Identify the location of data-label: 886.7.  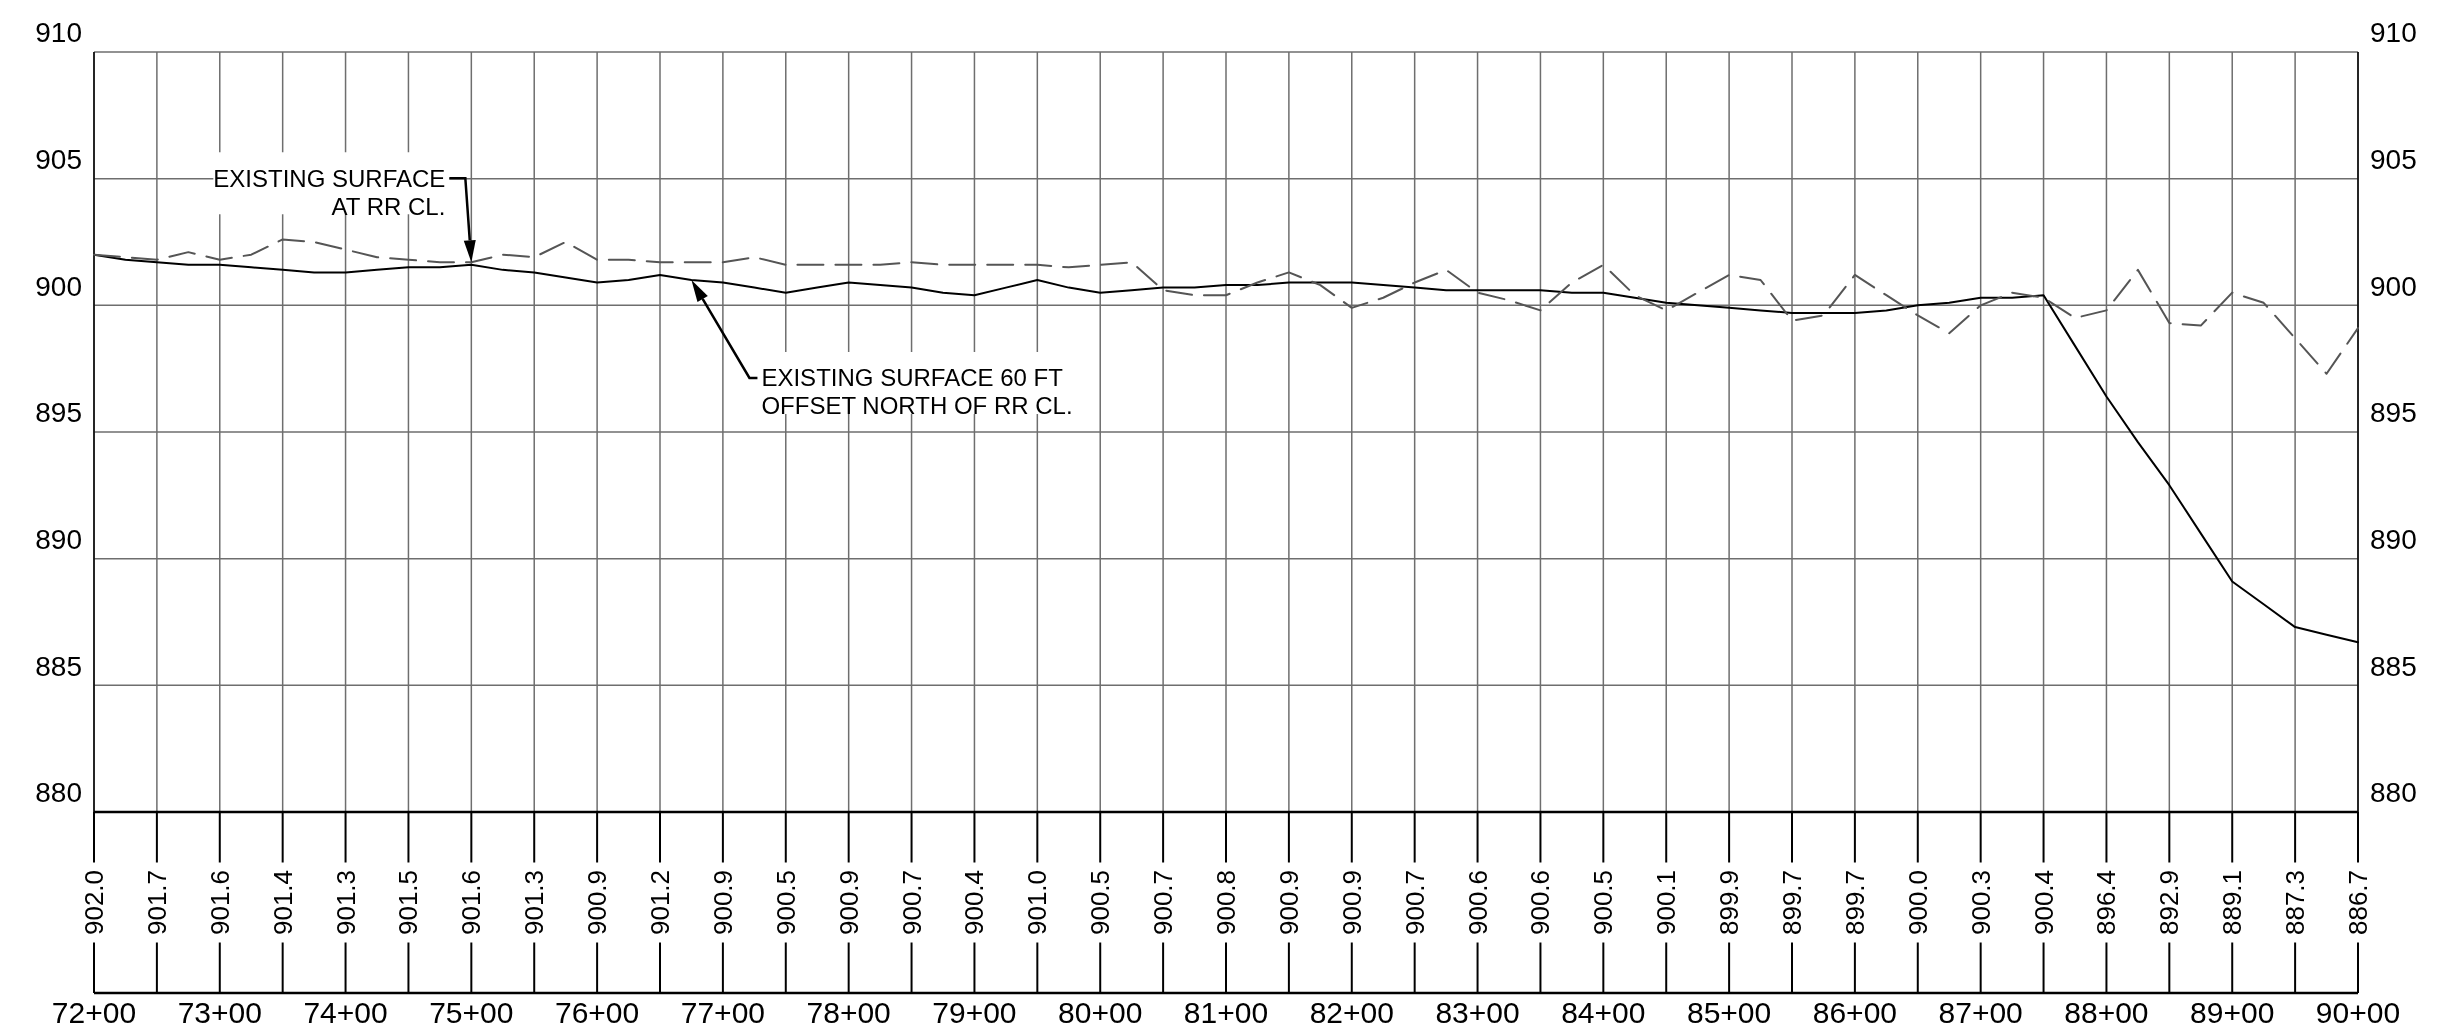
(2358, 902).